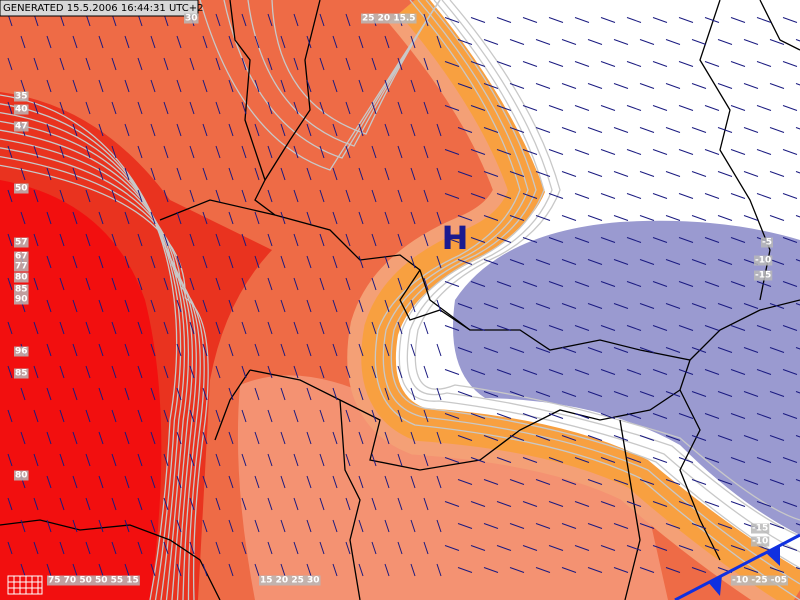 The width and height of the screenshot is (800, 600). I want to click on contour-label: 30, so click(191, 19).